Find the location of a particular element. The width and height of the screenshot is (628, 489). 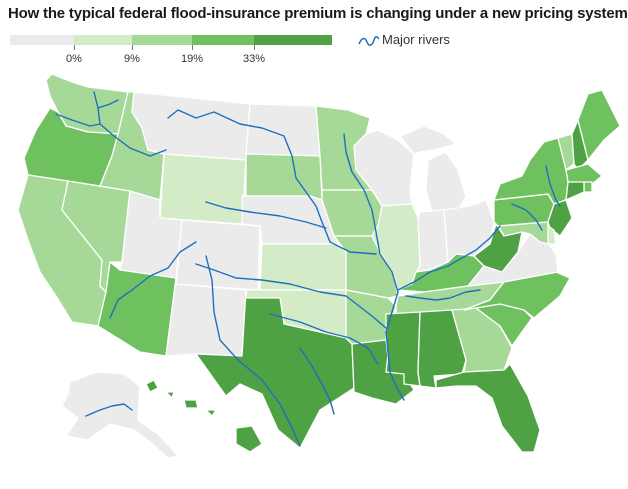

river-key-icon is located at coordinates (369, 41).